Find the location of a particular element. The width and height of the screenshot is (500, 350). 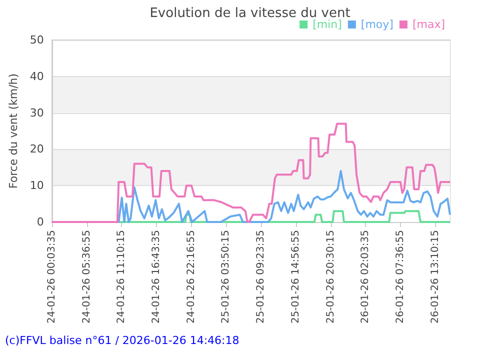

x-tick-label: 26-01-26 13:10:15 is located at coordinates (435, 277).